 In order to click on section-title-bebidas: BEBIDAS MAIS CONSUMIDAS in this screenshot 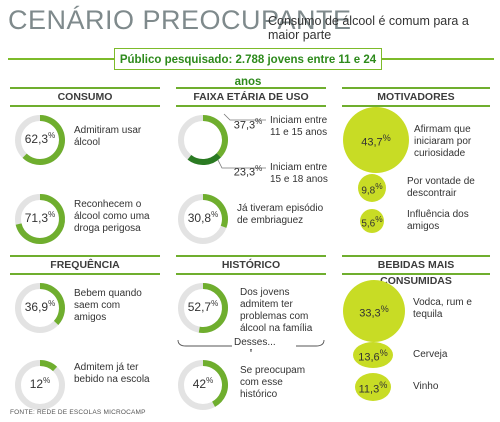, I will do `click(416, 271)`.